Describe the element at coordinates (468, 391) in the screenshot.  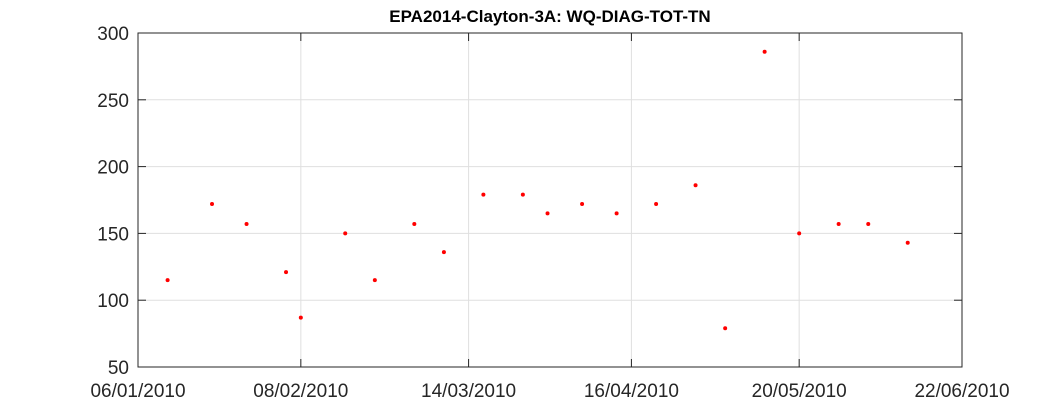
I see `x-tick-label: 14/03/2010` at that location.